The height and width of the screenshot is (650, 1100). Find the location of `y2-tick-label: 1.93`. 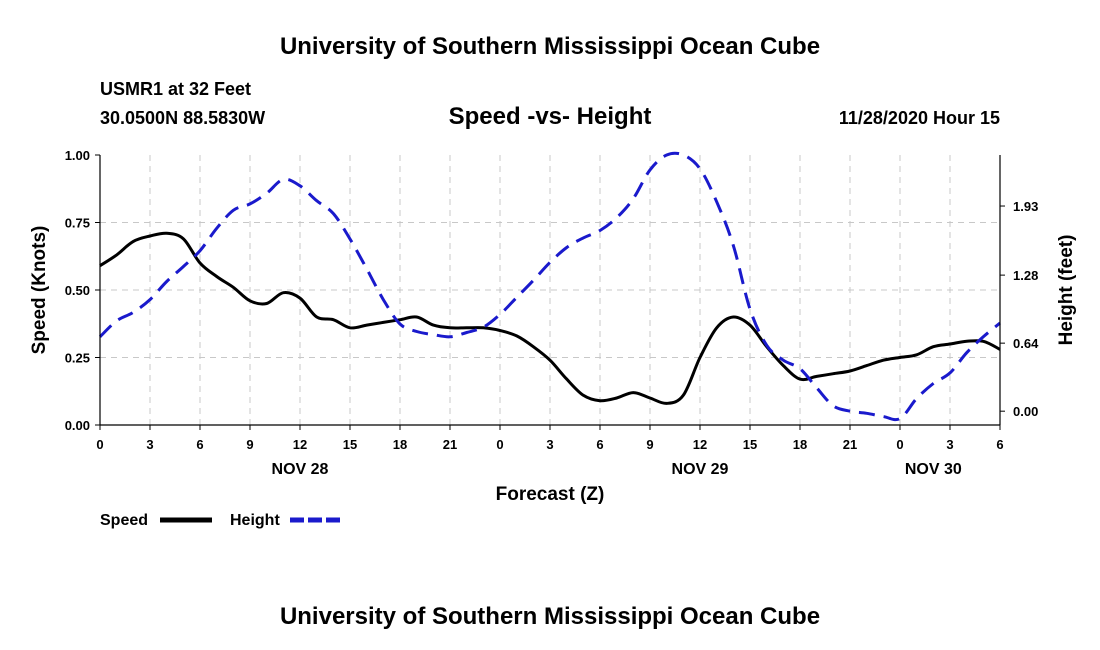

y2-tick-label: 1.93 is located at coordinates (1025, 206).